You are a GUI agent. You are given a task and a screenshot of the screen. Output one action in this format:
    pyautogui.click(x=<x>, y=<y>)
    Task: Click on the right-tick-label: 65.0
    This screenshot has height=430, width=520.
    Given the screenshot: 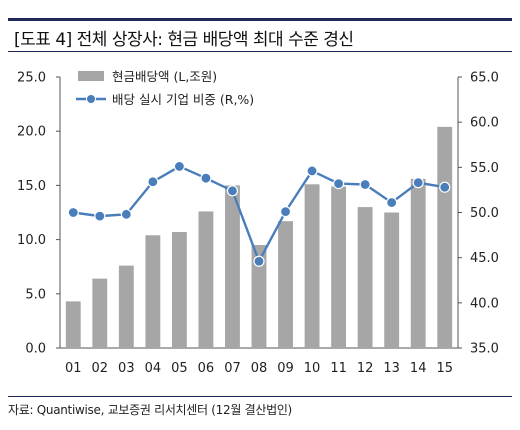 What is the action you would take?
    pyautogui.click(x=484, y=78)
    